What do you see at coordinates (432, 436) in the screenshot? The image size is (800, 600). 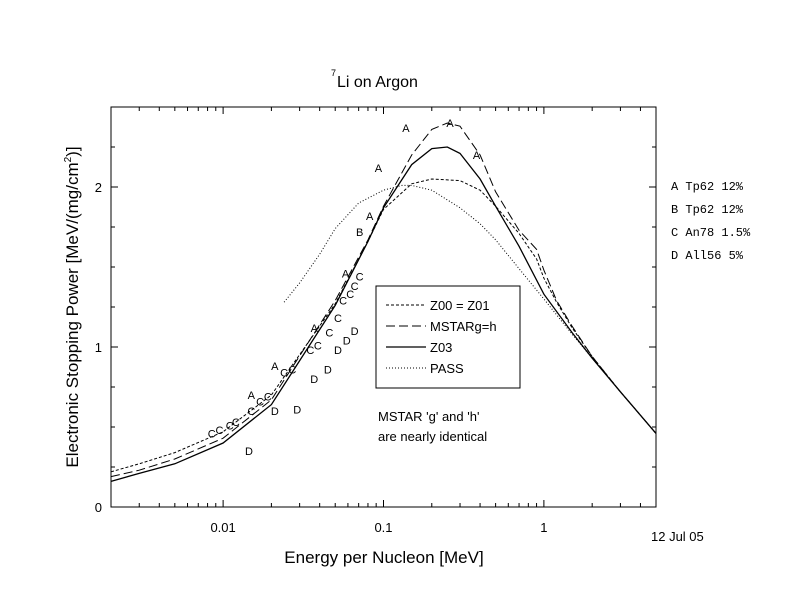 I see `annotation-line-2: are nearly identical` at bounding box center [432, 436].